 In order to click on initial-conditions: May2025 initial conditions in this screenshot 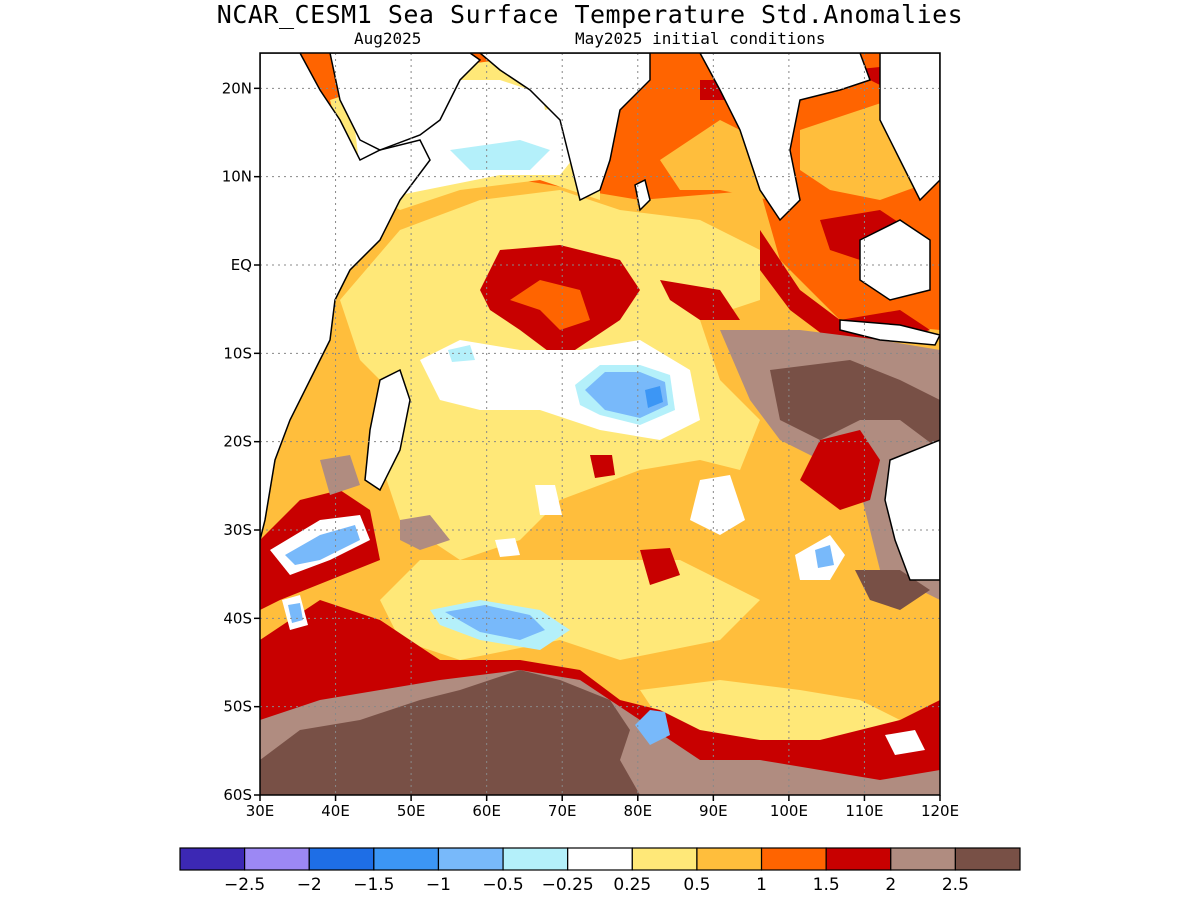, I will do `click(700, 38)`.